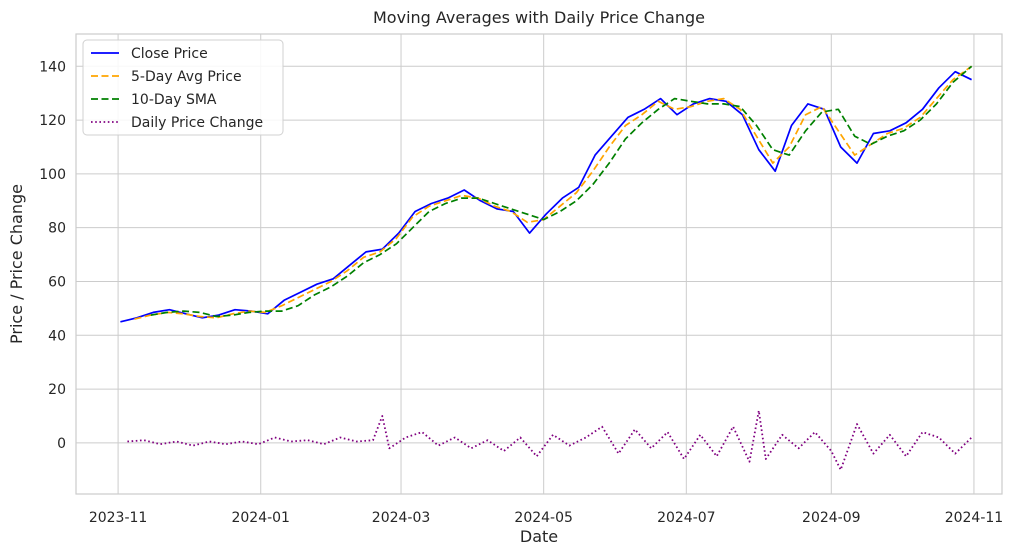  I want to click on y-axis-ticks: 0 20 40 60 80 100 120 140, so click(52, 255).